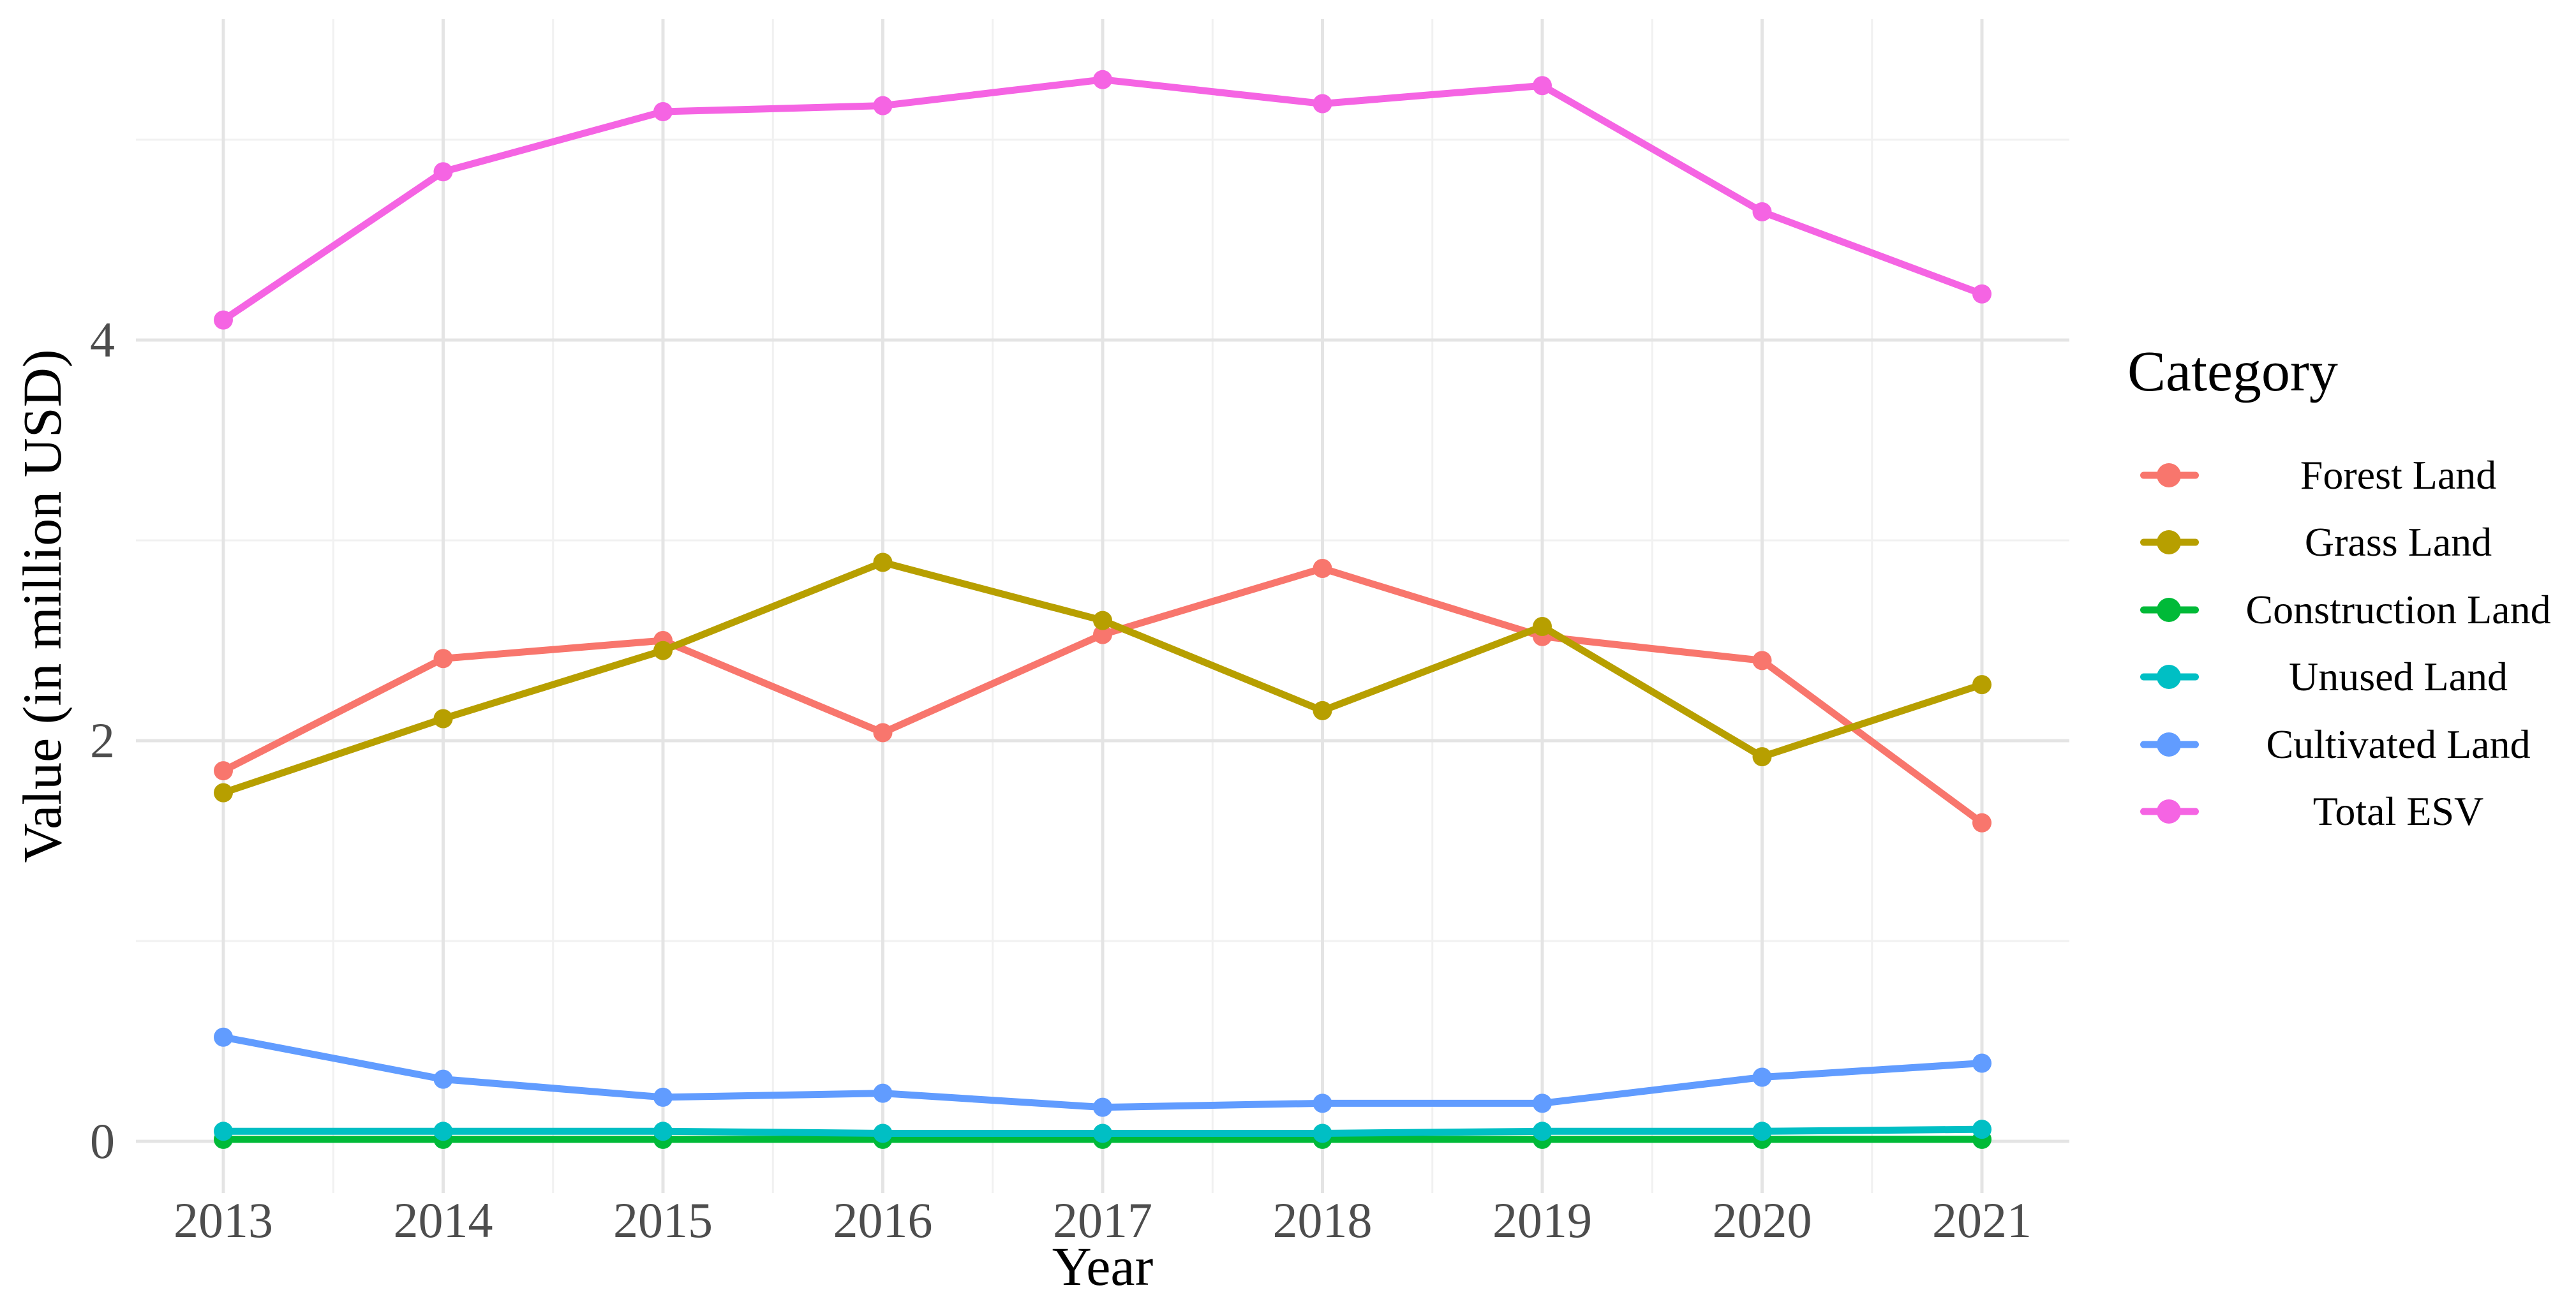  Describe the element at coordinates (443, 1220) in the screenshot. I see `x-tick-label: 2014` at that location.